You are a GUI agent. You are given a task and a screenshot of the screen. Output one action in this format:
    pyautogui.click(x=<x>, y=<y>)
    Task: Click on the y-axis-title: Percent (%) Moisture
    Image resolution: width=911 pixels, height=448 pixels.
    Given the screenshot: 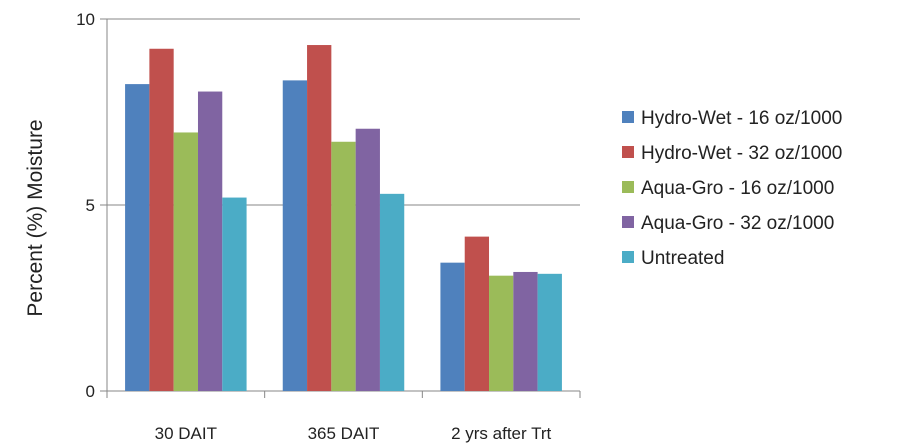 What is the action you would take?
    pyautogui.click(x=35, y=217)
    